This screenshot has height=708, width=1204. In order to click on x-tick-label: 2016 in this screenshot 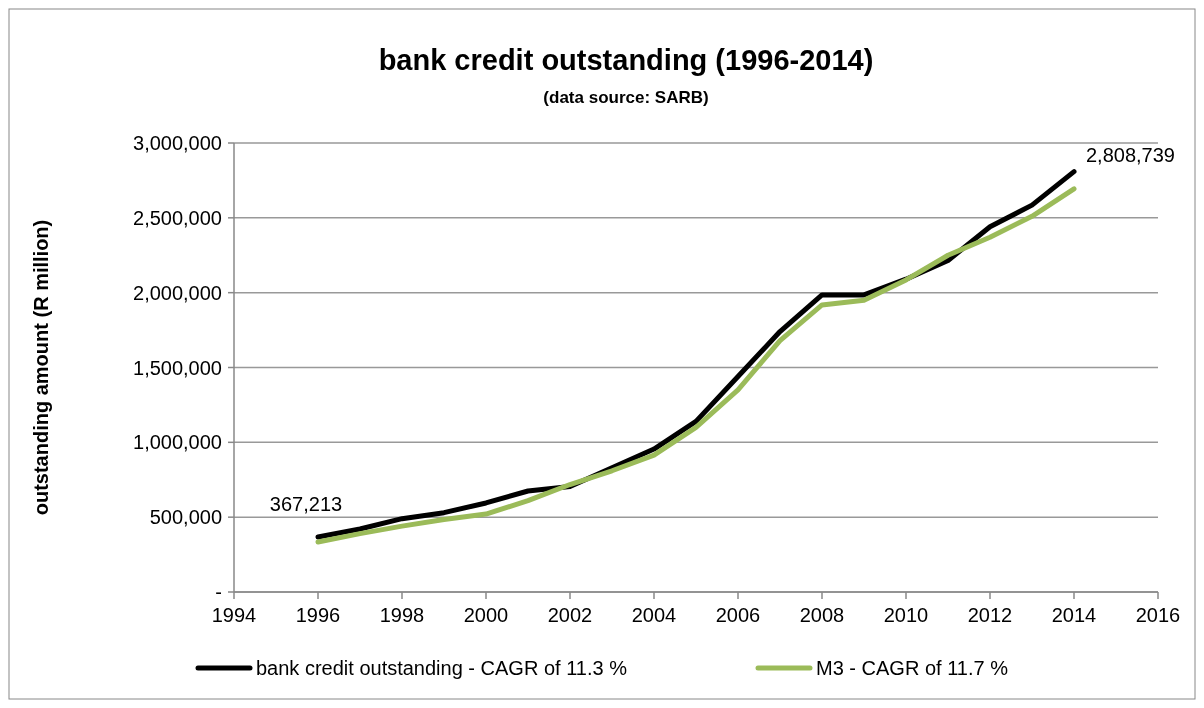, I will do `click(1158, 615)`.